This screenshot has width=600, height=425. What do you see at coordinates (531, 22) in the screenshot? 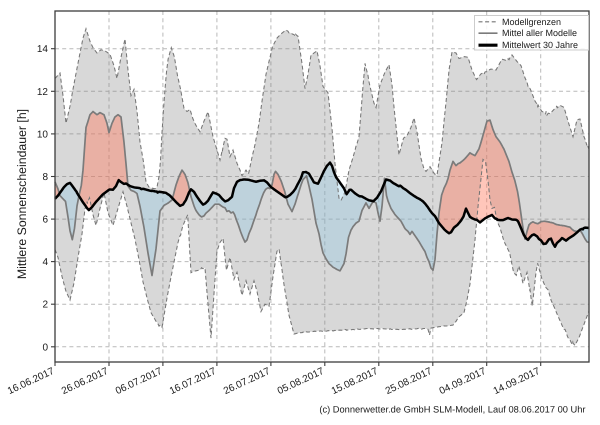
I see `svg-text: Modellgrenzen` at bounding box center [531, 22].